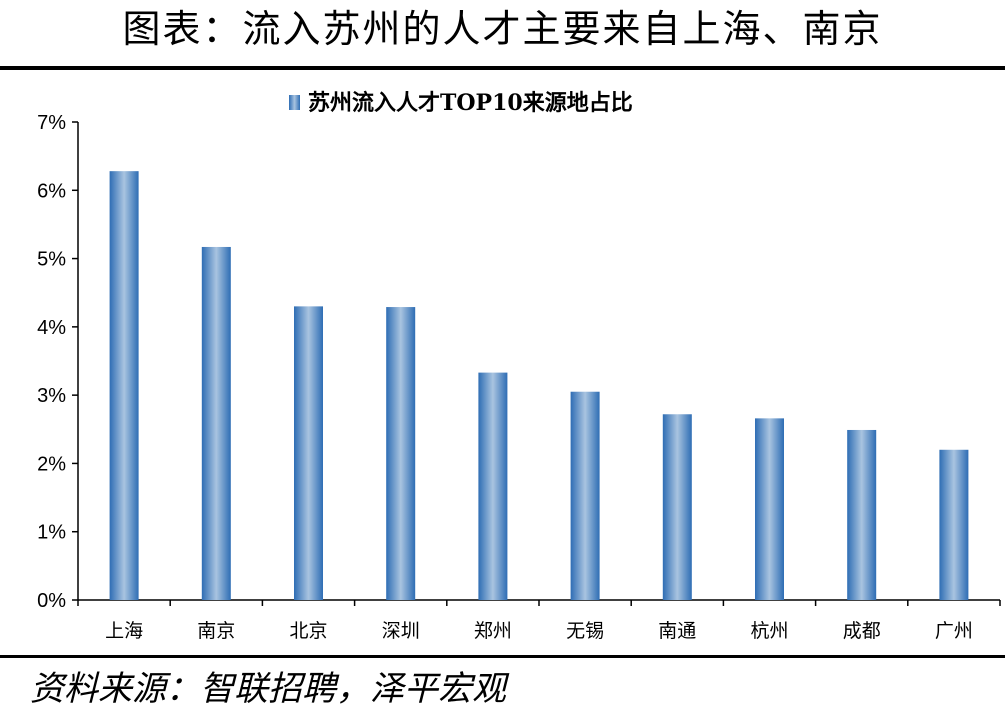 The height and width of the screenshot is (724, 1005). I want to click on y-tick-label: 5%, so click(51, 260).